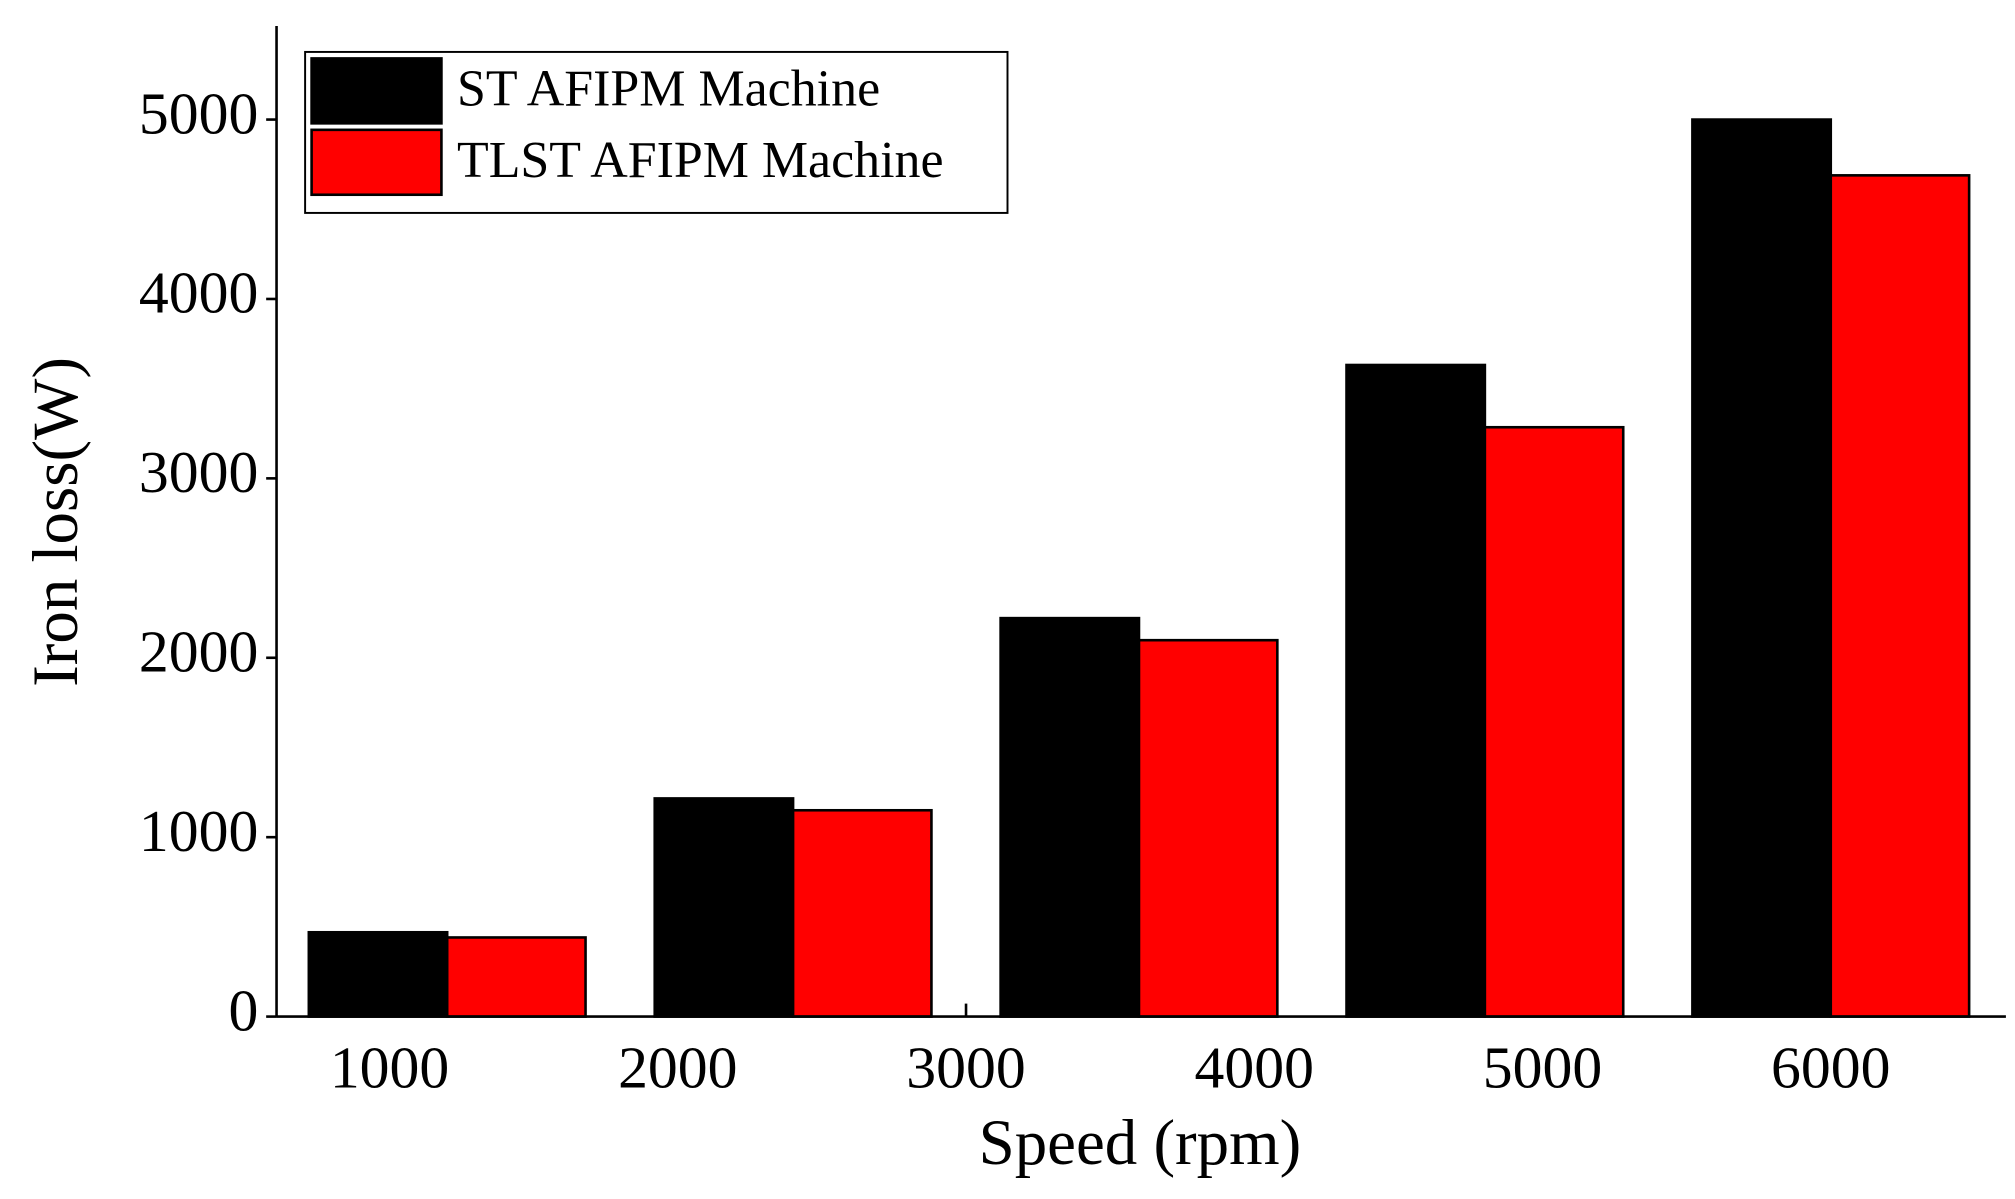 The width and height of the screenshot is (2015, 1199). What do you see at coordinates (198, 651) in the screenshot?
I see `y-tick-label: 2000` at bounding box center [198, 651].